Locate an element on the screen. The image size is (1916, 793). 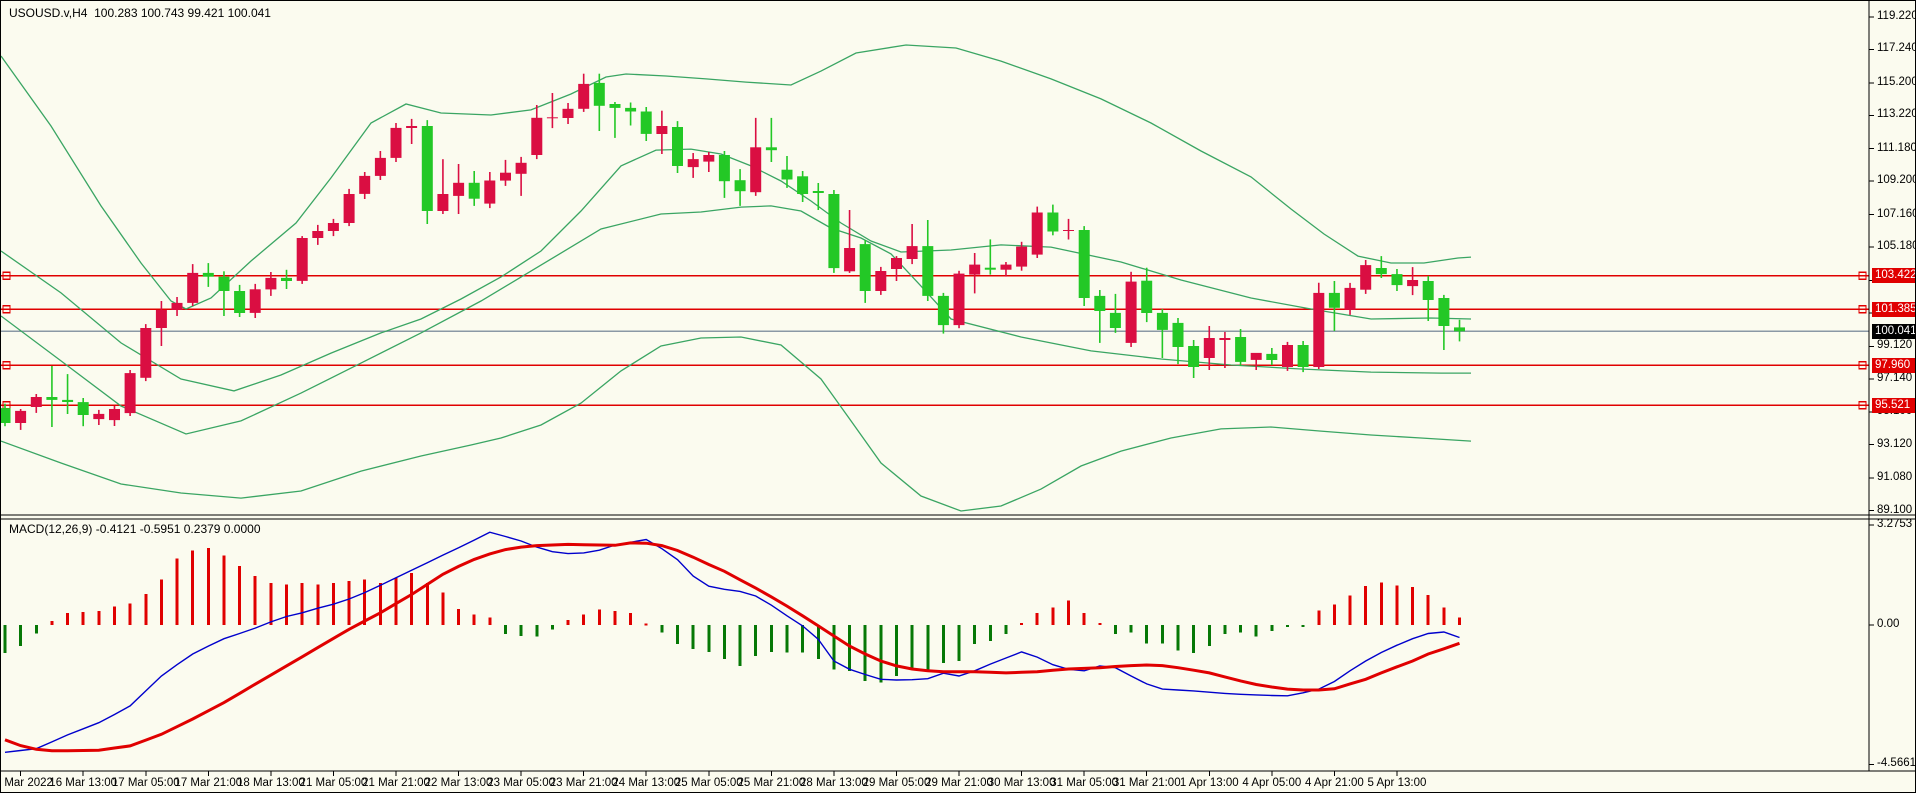
price-tick-label: 93.120 is located at coordinates (1895, 443).